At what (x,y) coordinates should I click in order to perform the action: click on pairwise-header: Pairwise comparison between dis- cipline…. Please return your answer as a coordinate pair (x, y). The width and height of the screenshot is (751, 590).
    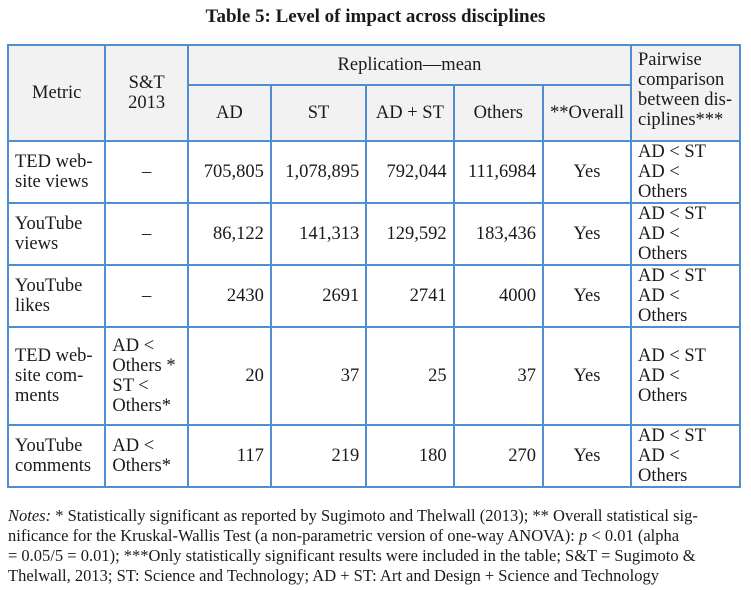
    Looking at the image, I should click on (685, 93).